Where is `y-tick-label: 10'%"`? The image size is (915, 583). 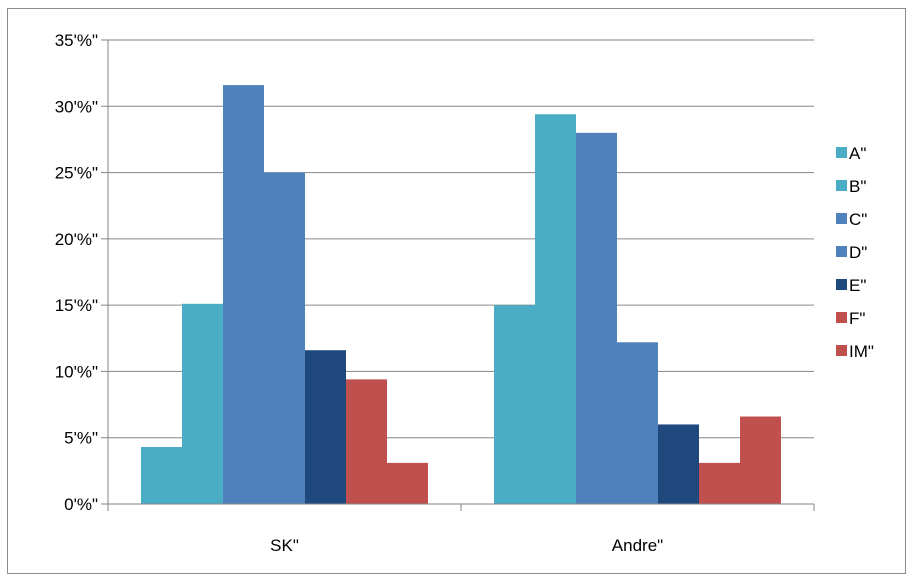
y-tick-label: 10'%" is located at coordinates (76, 371).